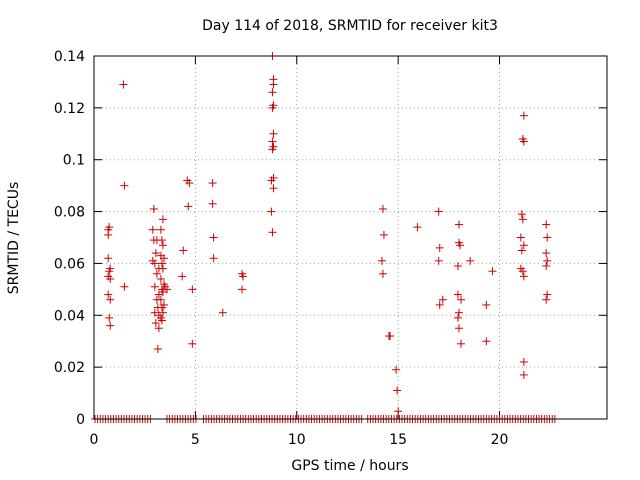 The height and width of the screenshot is (480, 640). I want to click on y-tick-label: 0, so click(80, 420).